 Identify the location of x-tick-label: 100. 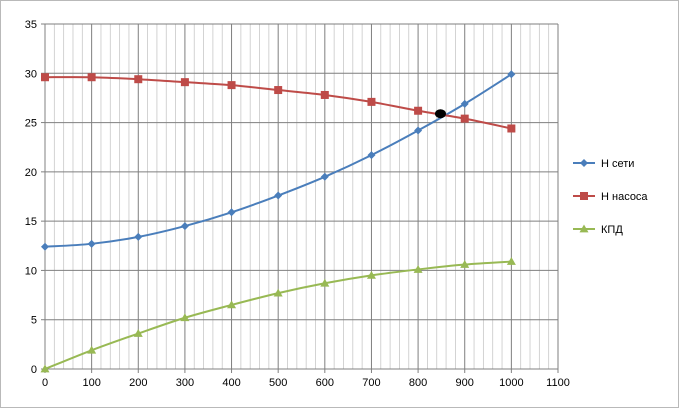
(91, 383).